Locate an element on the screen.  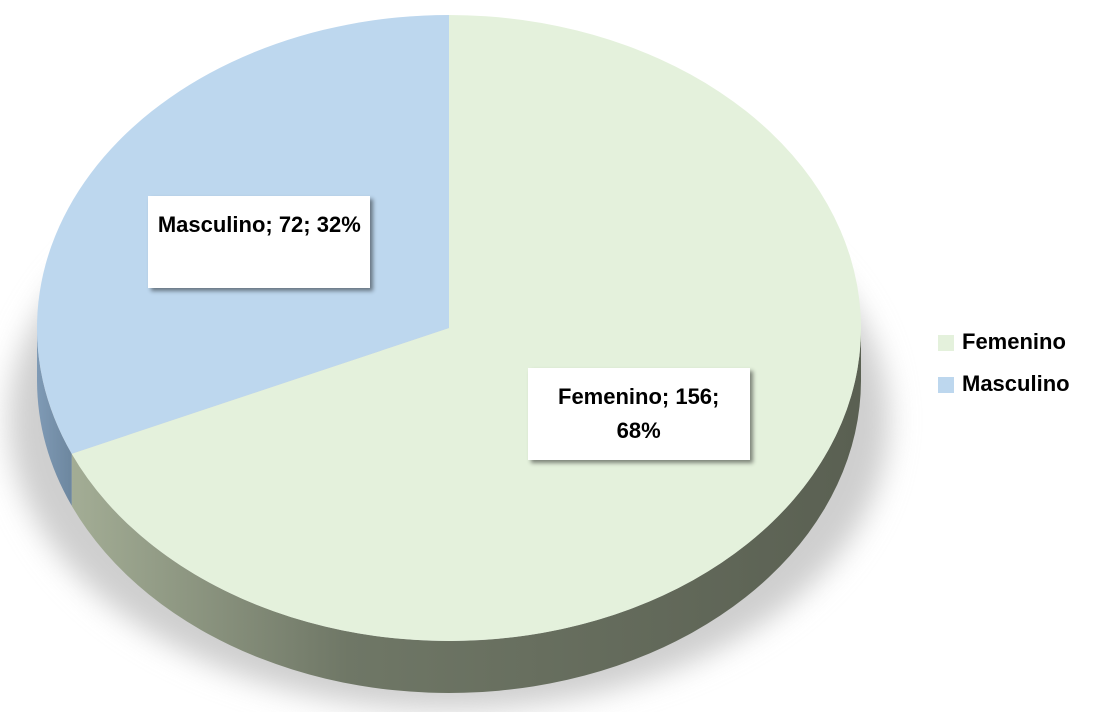
data-label: Femenino; 156; 68% is located at coordinates (638, 413).